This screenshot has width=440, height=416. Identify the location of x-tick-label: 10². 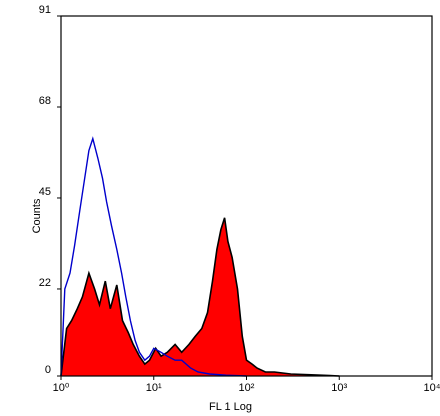
(247, 388).